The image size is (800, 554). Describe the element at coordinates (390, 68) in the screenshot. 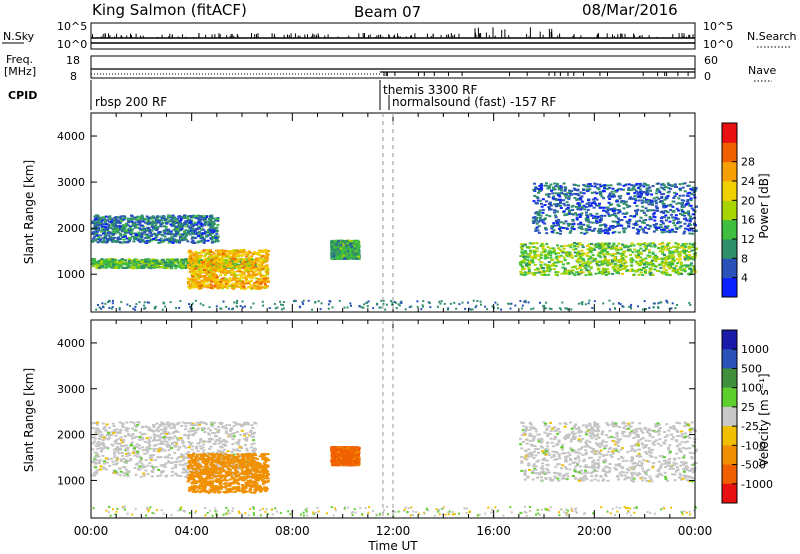

I see `freq-panel: Freq. [MHz] 18 8 60 0 Nave` at that location.